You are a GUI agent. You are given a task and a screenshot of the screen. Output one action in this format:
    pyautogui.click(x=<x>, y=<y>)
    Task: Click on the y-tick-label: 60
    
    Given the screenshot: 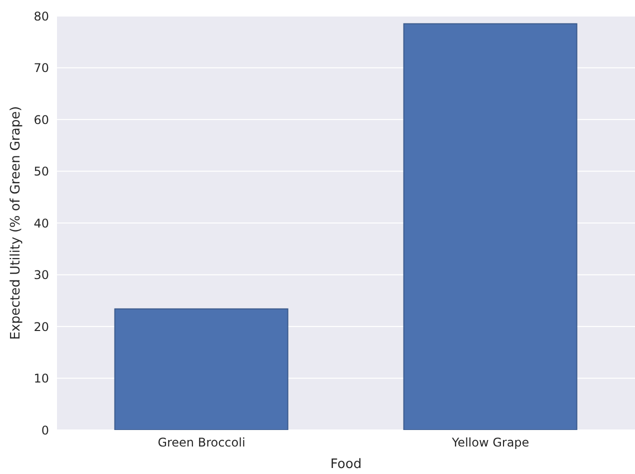 What is the action you would take?
    pyautogui.click(x=41, y=119)
    